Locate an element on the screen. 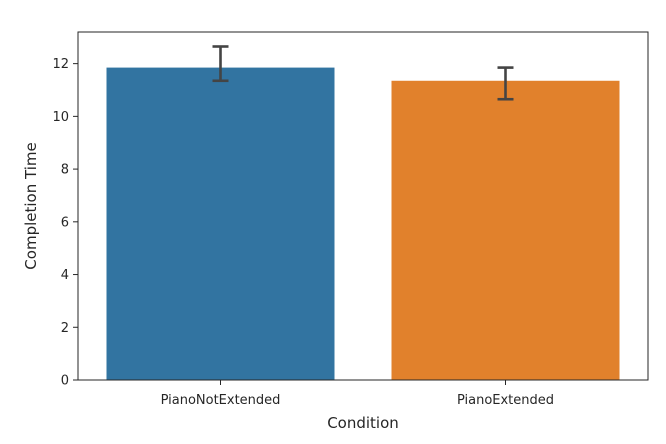 Image resolution: width=666 pixels, height=444 pixels. errorbars-layer is located at coordinates (363, 73).